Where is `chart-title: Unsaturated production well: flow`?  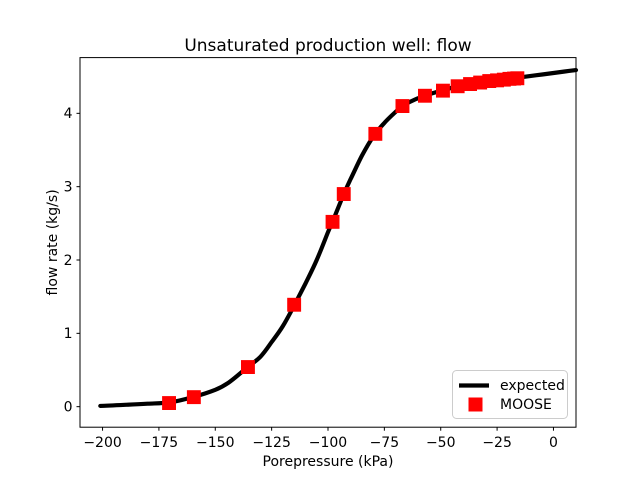
chart-title: Unsaturated production well: flow is located at coordinates (327, 46).